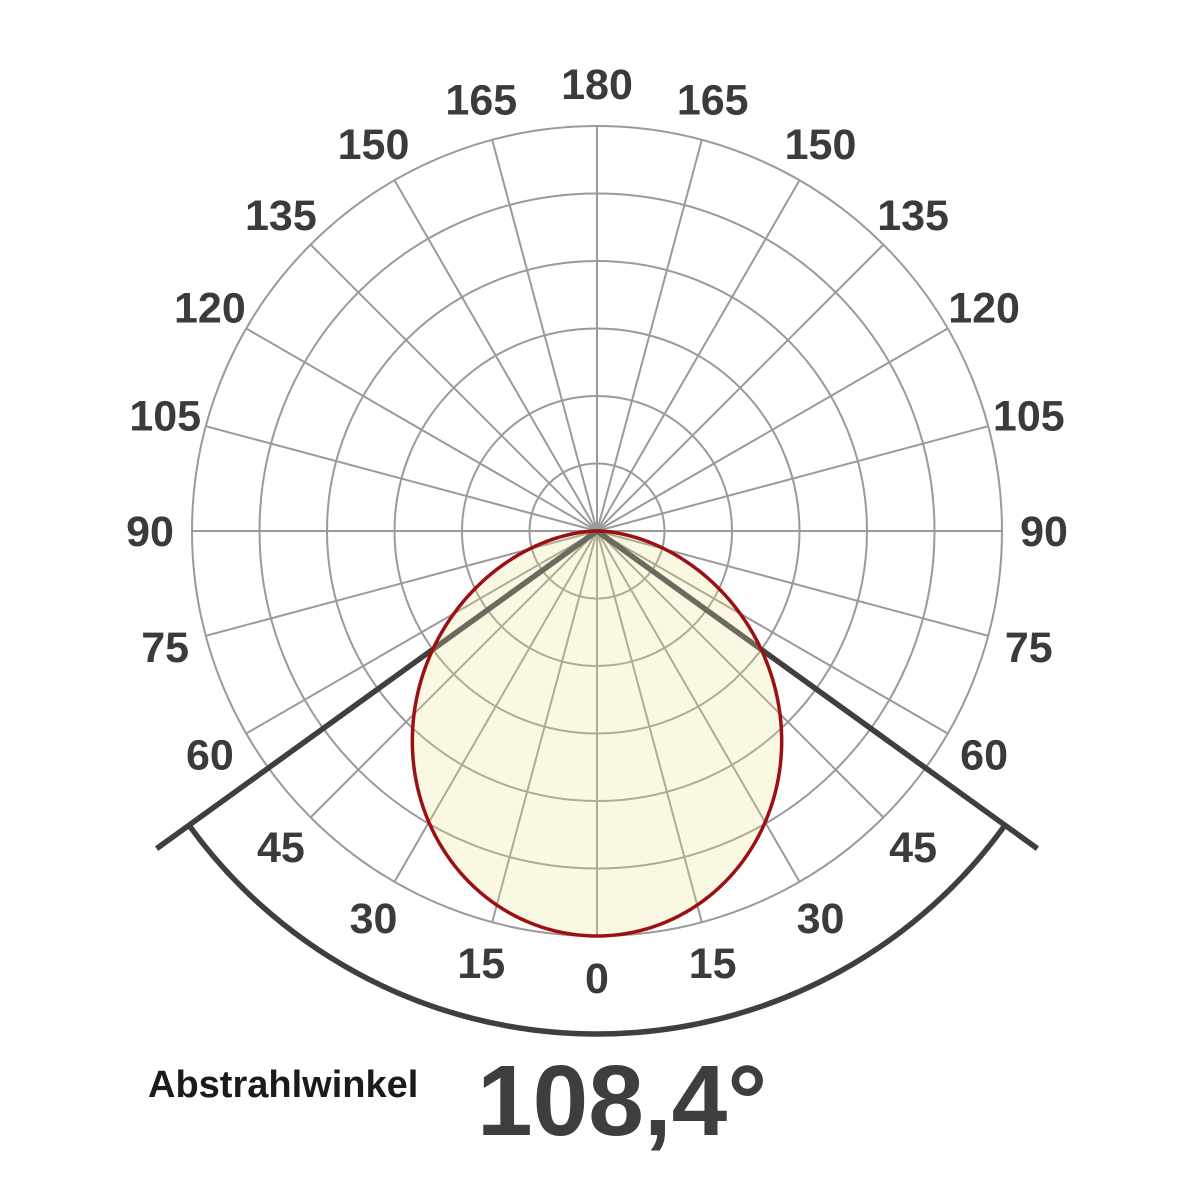  Describe the element at coordinates (622, 1101) in the screenshot. I see `beam-angle-value: 108,4°` at that location.